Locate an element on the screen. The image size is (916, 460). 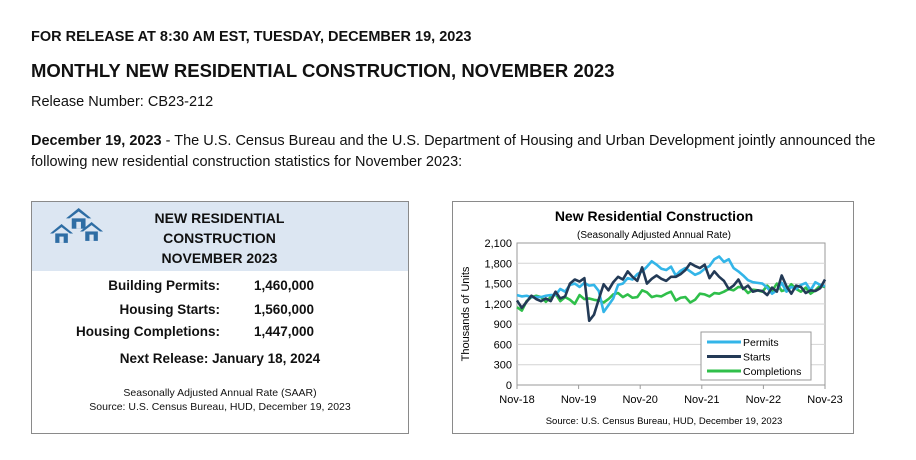
stat-value-completions: 1,447,000 is located at coordinates (284, 331).